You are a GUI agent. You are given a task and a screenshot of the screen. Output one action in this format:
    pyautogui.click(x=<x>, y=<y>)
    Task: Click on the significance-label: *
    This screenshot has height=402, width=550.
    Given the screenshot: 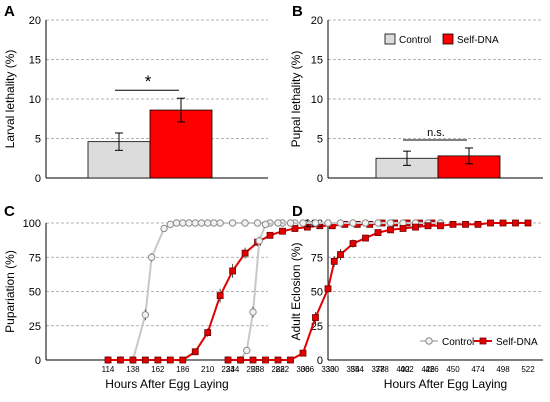 What is the action you would take?
    pyautogui.click(x=148, y=81)
    